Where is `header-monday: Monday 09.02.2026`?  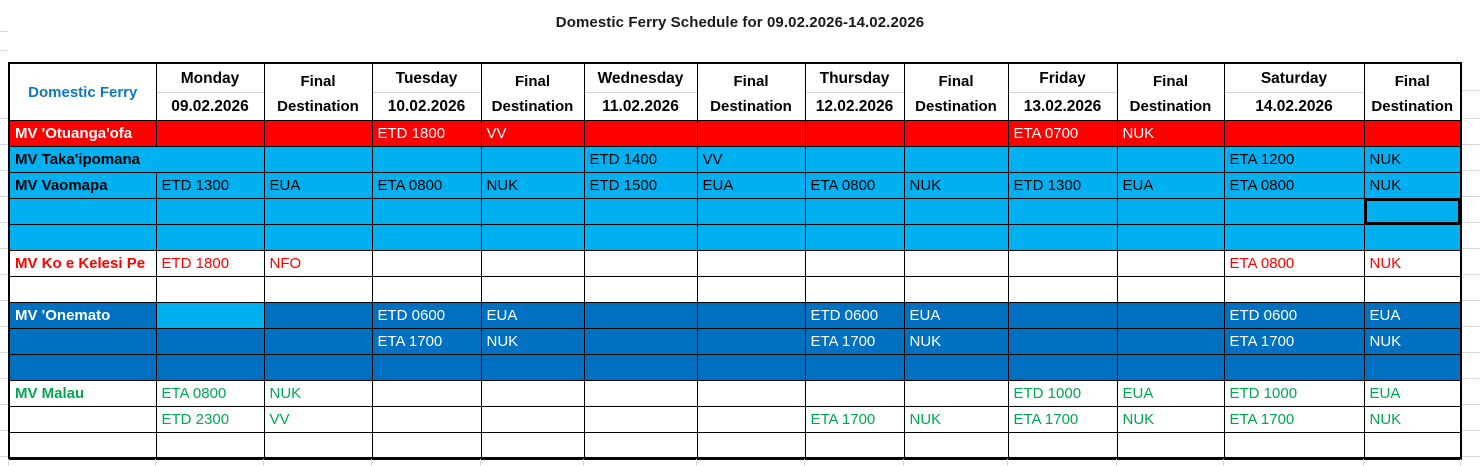 header-monday: Monday 09.02.2026 is located at coordinates (210, 91).